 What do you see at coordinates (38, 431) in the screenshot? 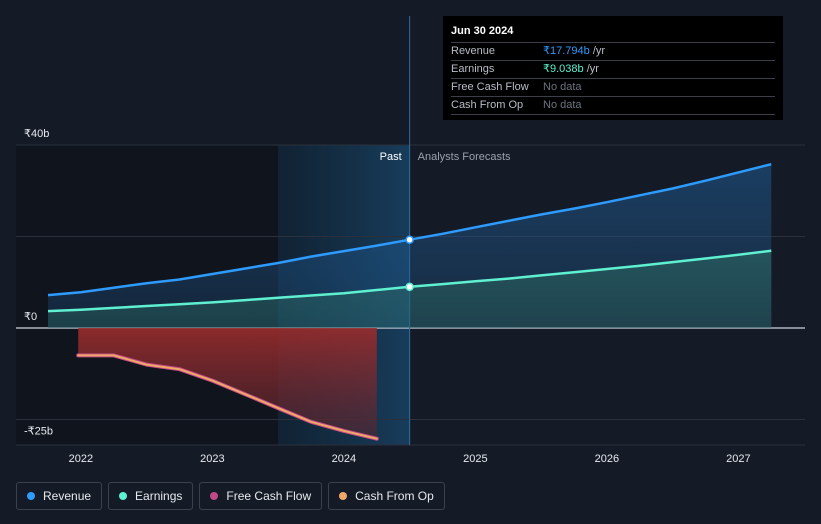
I see `y-tick-label: -₹25b` at bounding box center [38, 431].